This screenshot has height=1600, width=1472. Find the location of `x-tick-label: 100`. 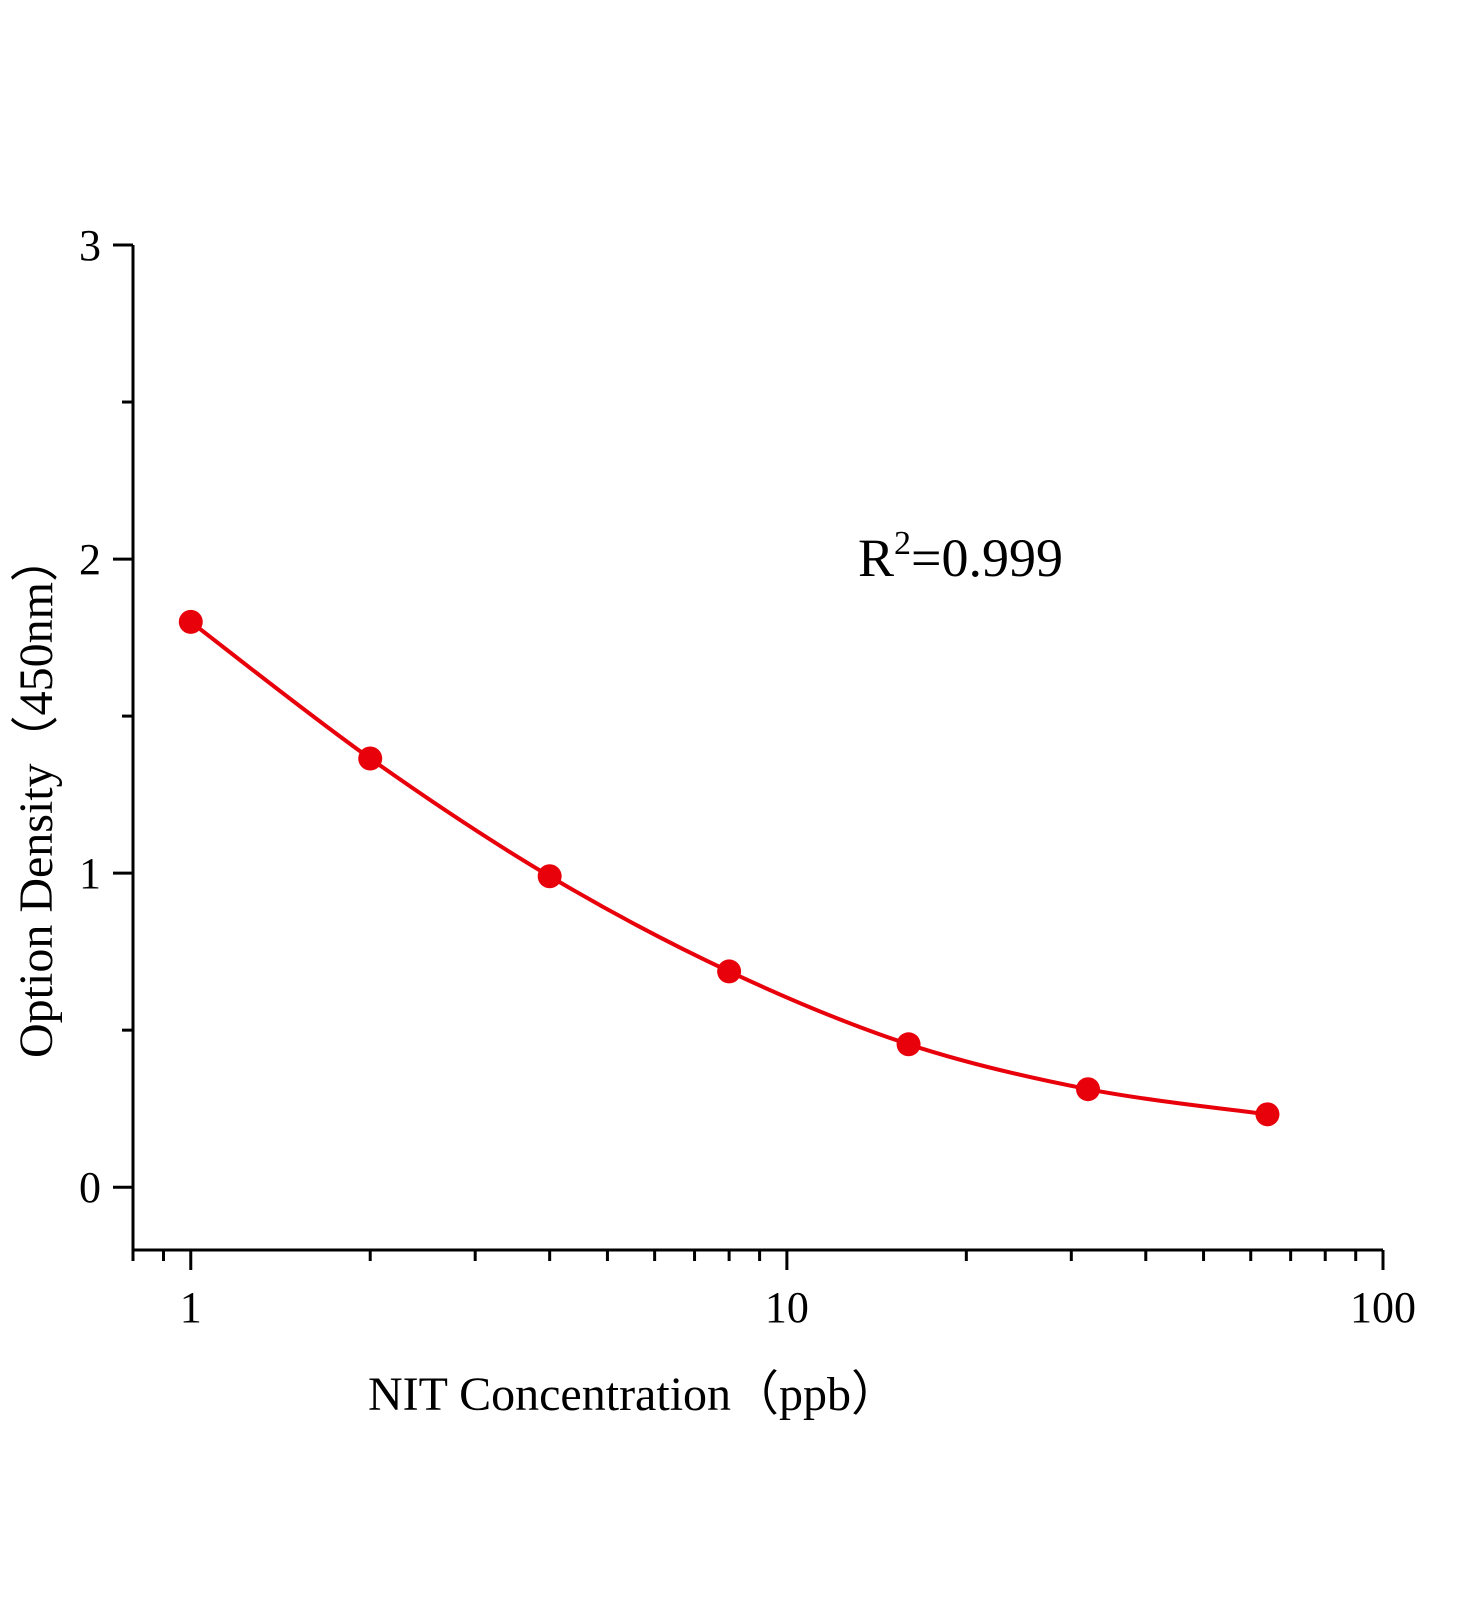

x-tick-label: 100 is located at coordinates (1383, 1307).